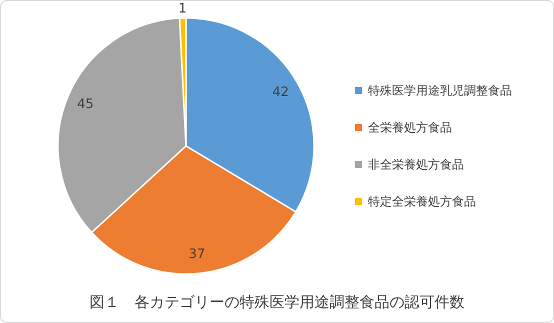 This screenshot has width=554, height=323. Describe the element at coordinates (182, 9) in the screenshot. I see `data-label: 1` at that location.